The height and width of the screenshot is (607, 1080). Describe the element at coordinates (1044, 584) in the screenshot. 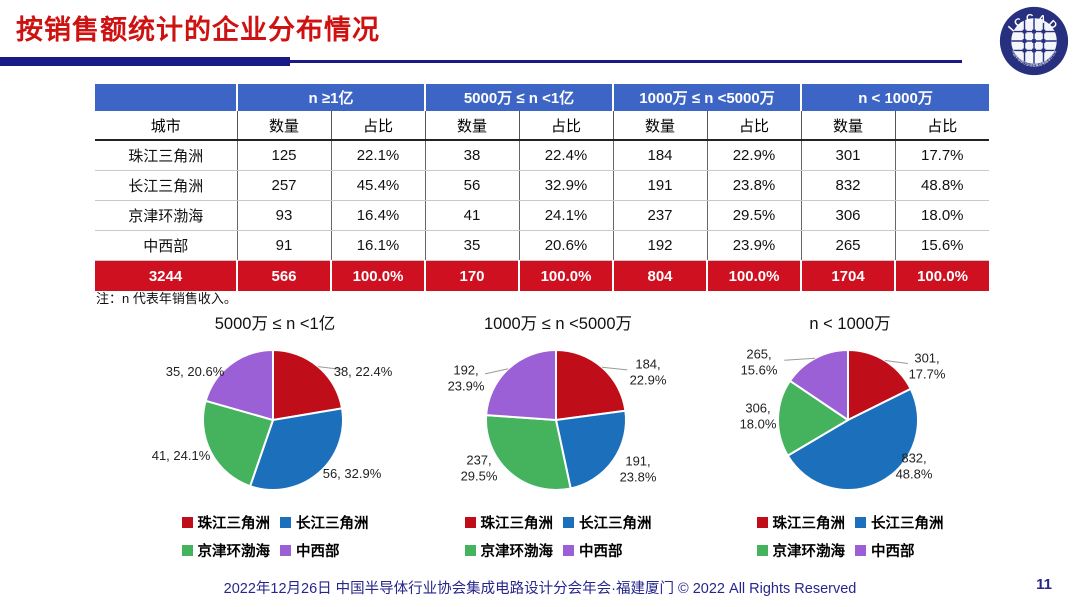

I see `page-number: 11` at that location.